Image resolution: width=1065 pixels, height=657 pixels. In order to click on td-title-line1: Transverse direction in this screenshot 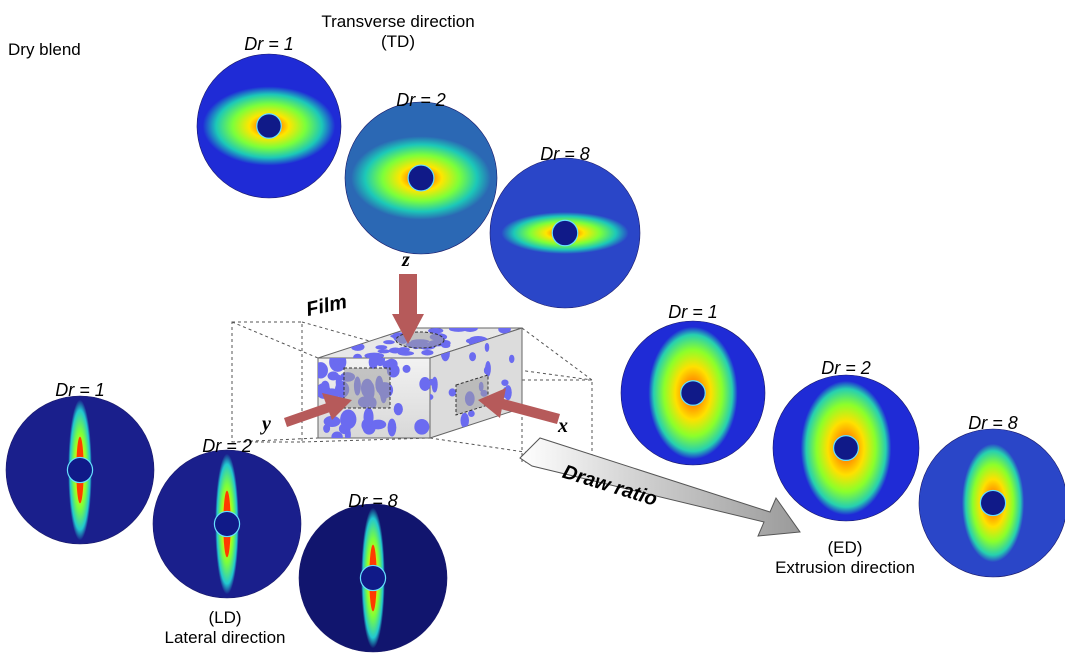, I will do `click(398, 21)`.